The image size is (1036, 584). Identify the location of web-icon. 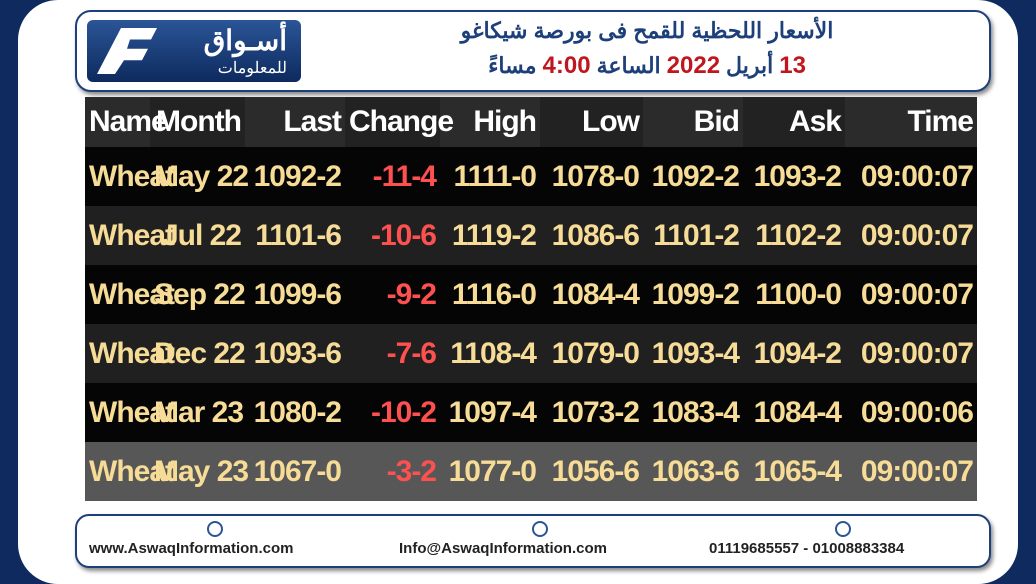
(215, 529).